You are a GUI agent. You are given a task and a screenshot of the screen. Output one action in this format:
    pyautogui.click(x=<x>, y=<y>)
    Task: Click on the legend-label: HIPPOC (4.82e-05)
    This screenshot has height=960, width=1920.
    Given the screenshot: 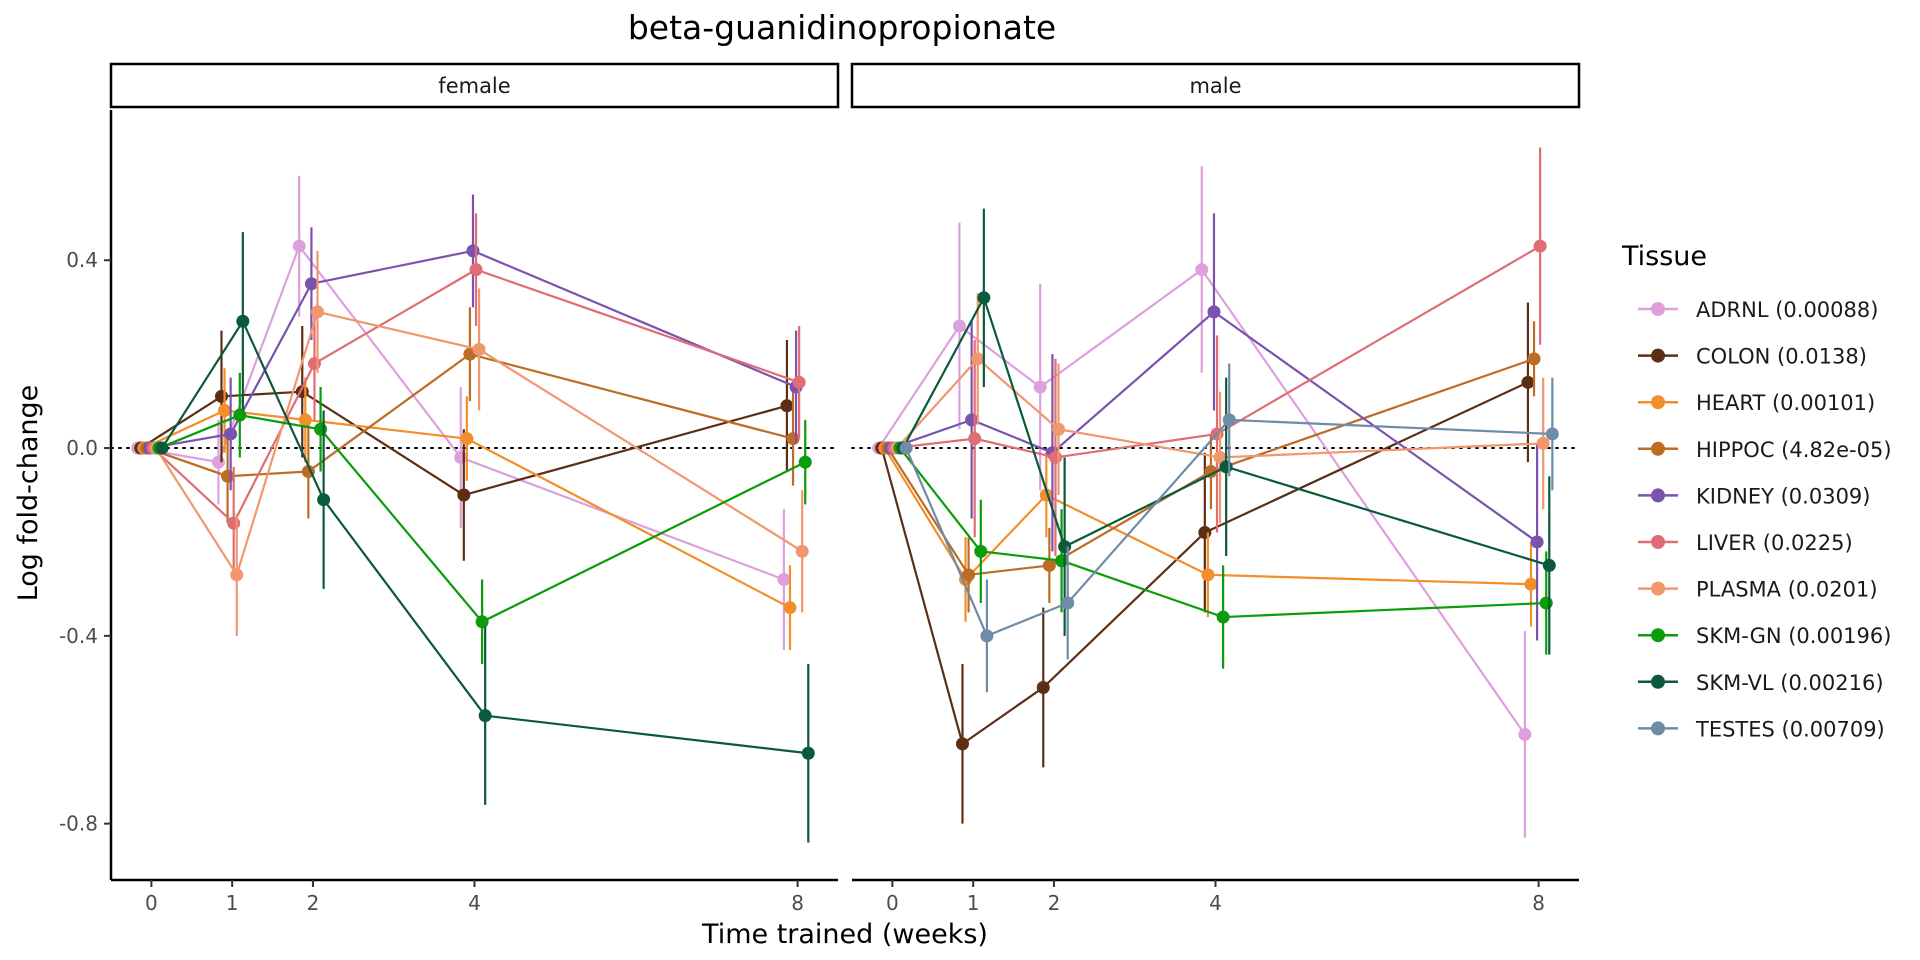 What is the action you would take?
    pyautogui.click(x=1794, y=450)
    